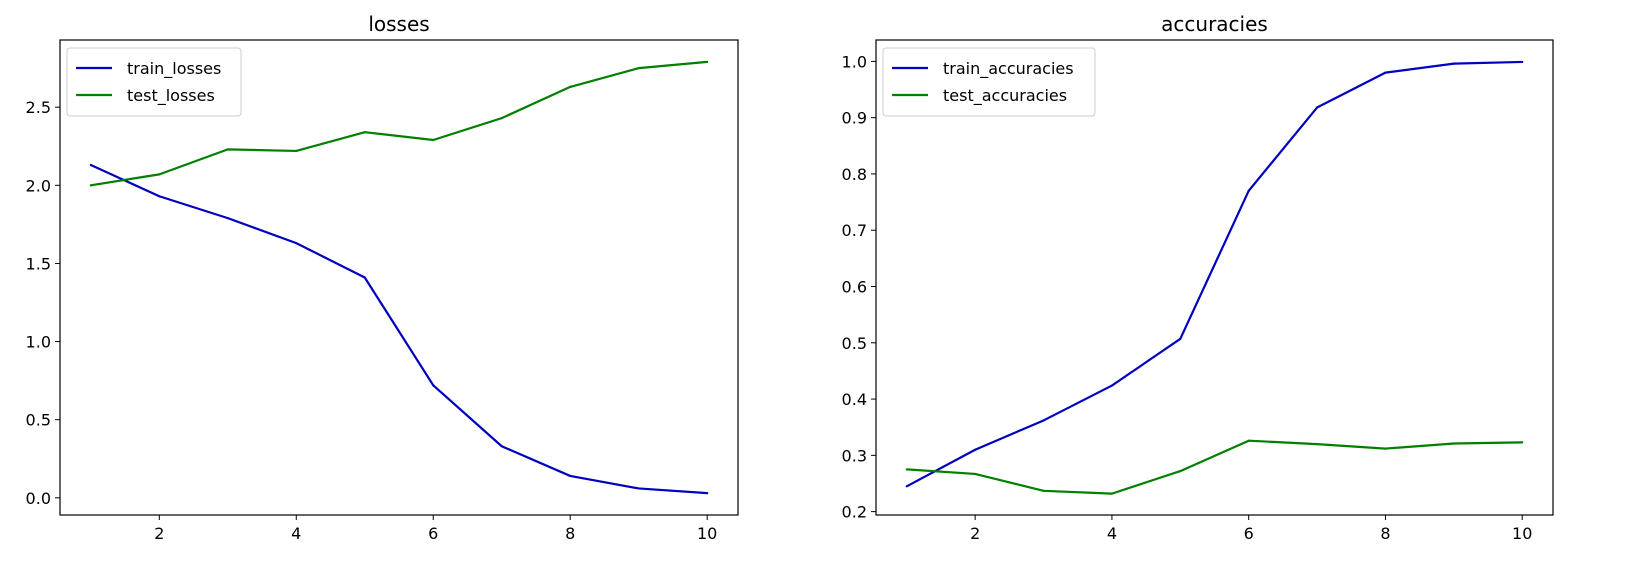 The width and height of the screenshot is (1637, 586). What do you see at coordinates (1005, 96) in the screenshot?
I see `legend-label: test_accuracies` at bounding box center [1005, 96].